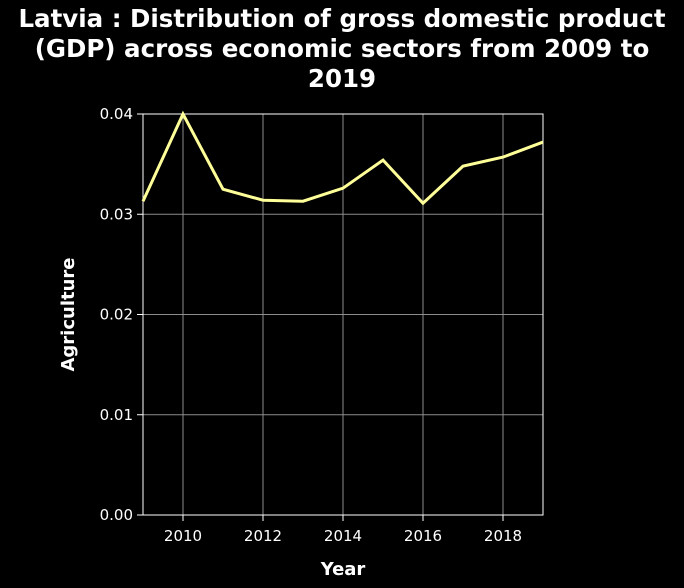 The width and height of the screenshot is (684, 588). What do you see at coordinates (343, 569) in the screenshot?
I see `x-axis-label: Year` at bounding box center [343, 569].